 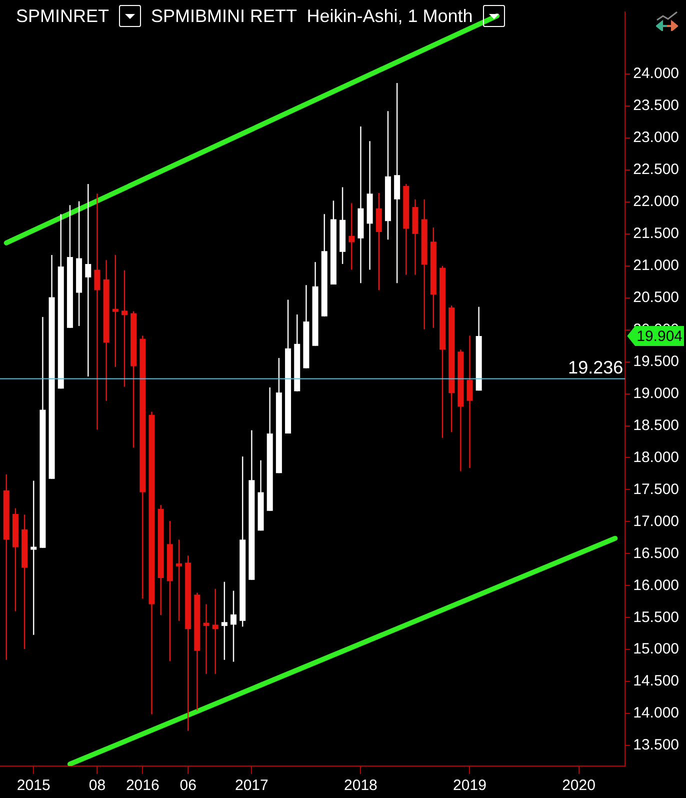 What do you see at coordinates (656, 137) in the screenshot?
I see `y-tick-label: 23.000` at bounding box center [656, 137].